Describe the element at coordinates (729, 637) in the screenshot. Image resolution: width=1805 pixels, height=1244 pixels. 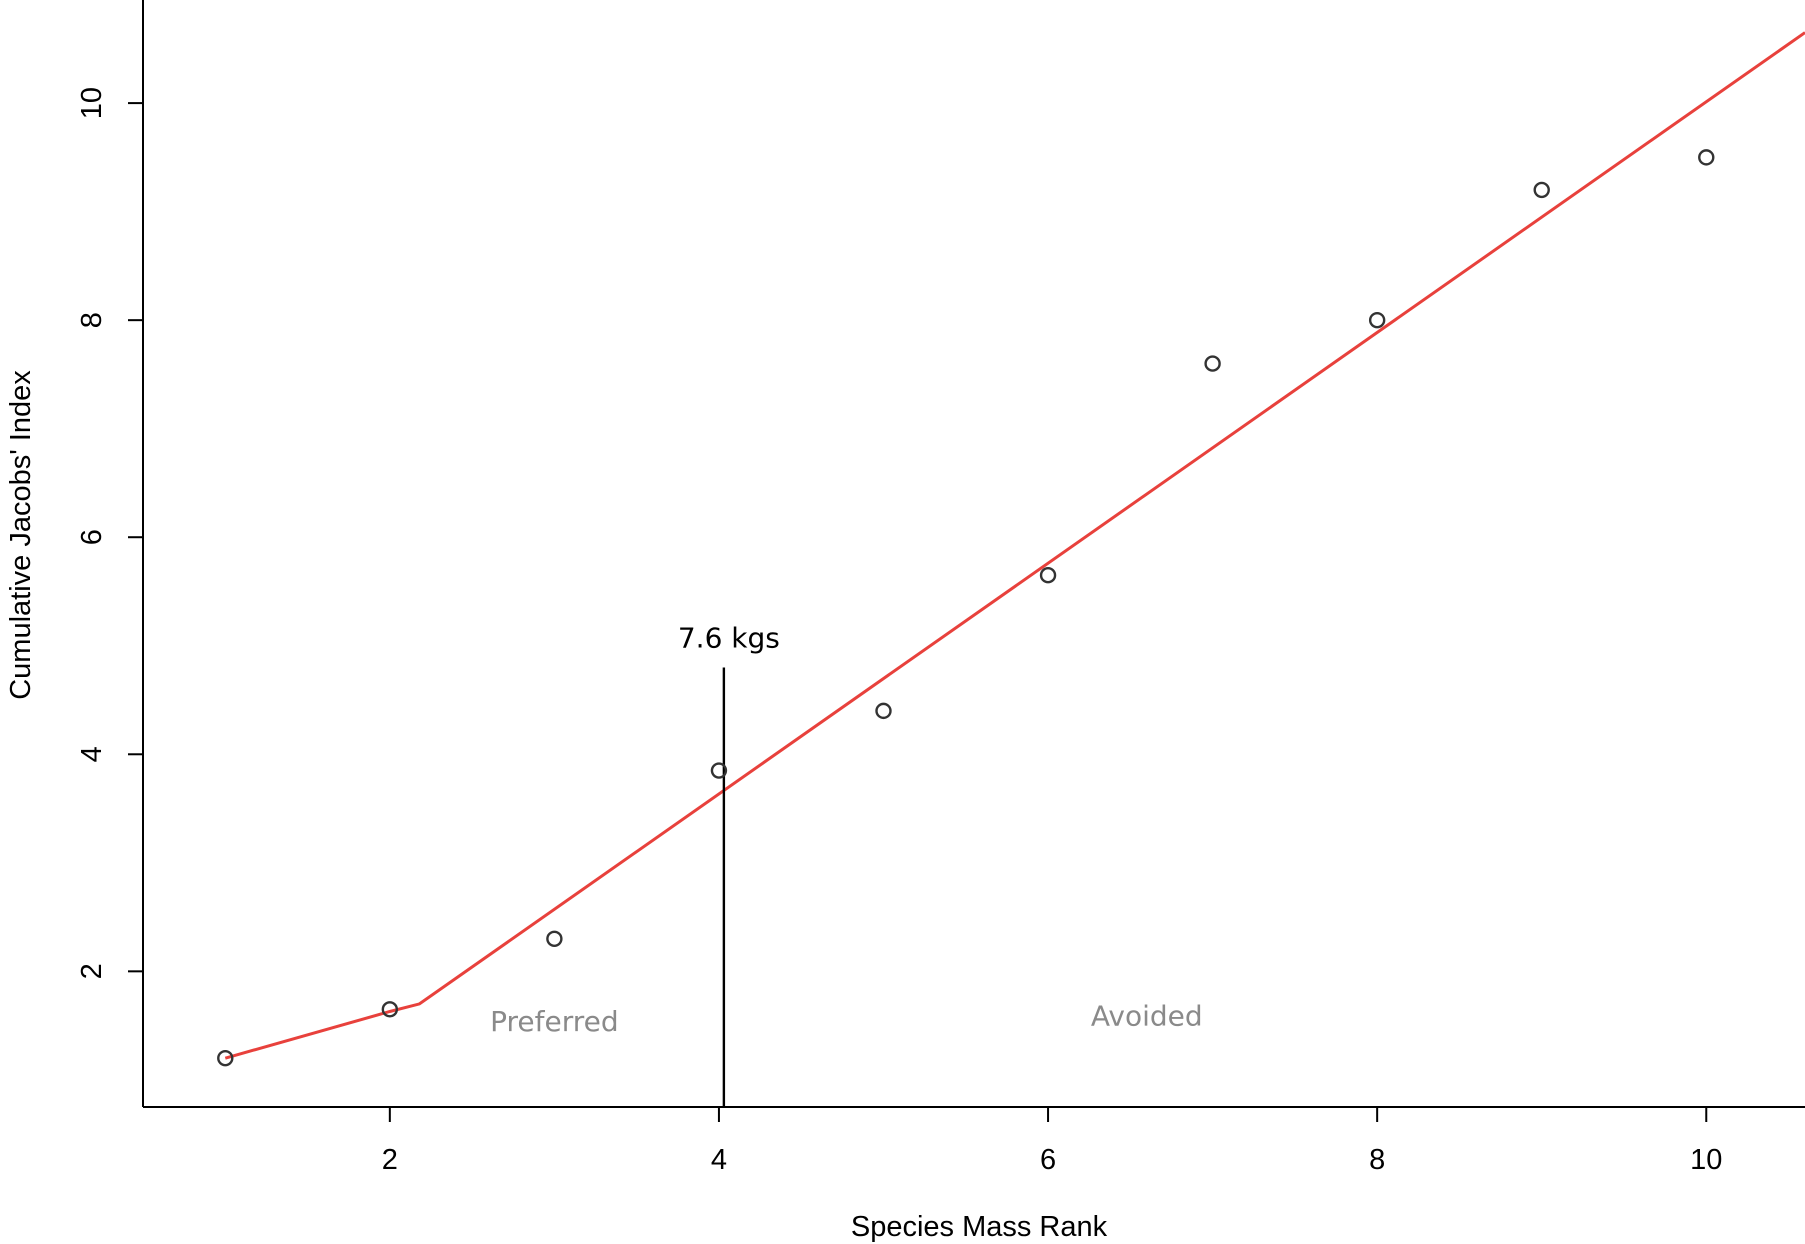
I see `threshold-label: 7.6 kgs` at that location.